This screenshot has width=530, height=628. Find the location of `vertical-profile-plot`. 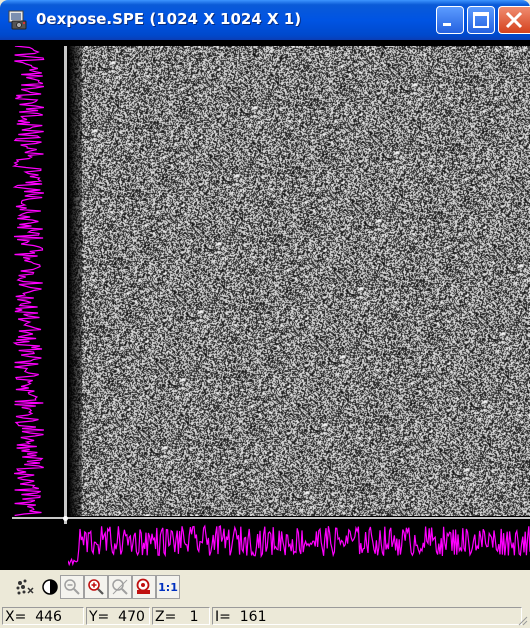

vertical-profile-plot is located at coordinates (28, 281).